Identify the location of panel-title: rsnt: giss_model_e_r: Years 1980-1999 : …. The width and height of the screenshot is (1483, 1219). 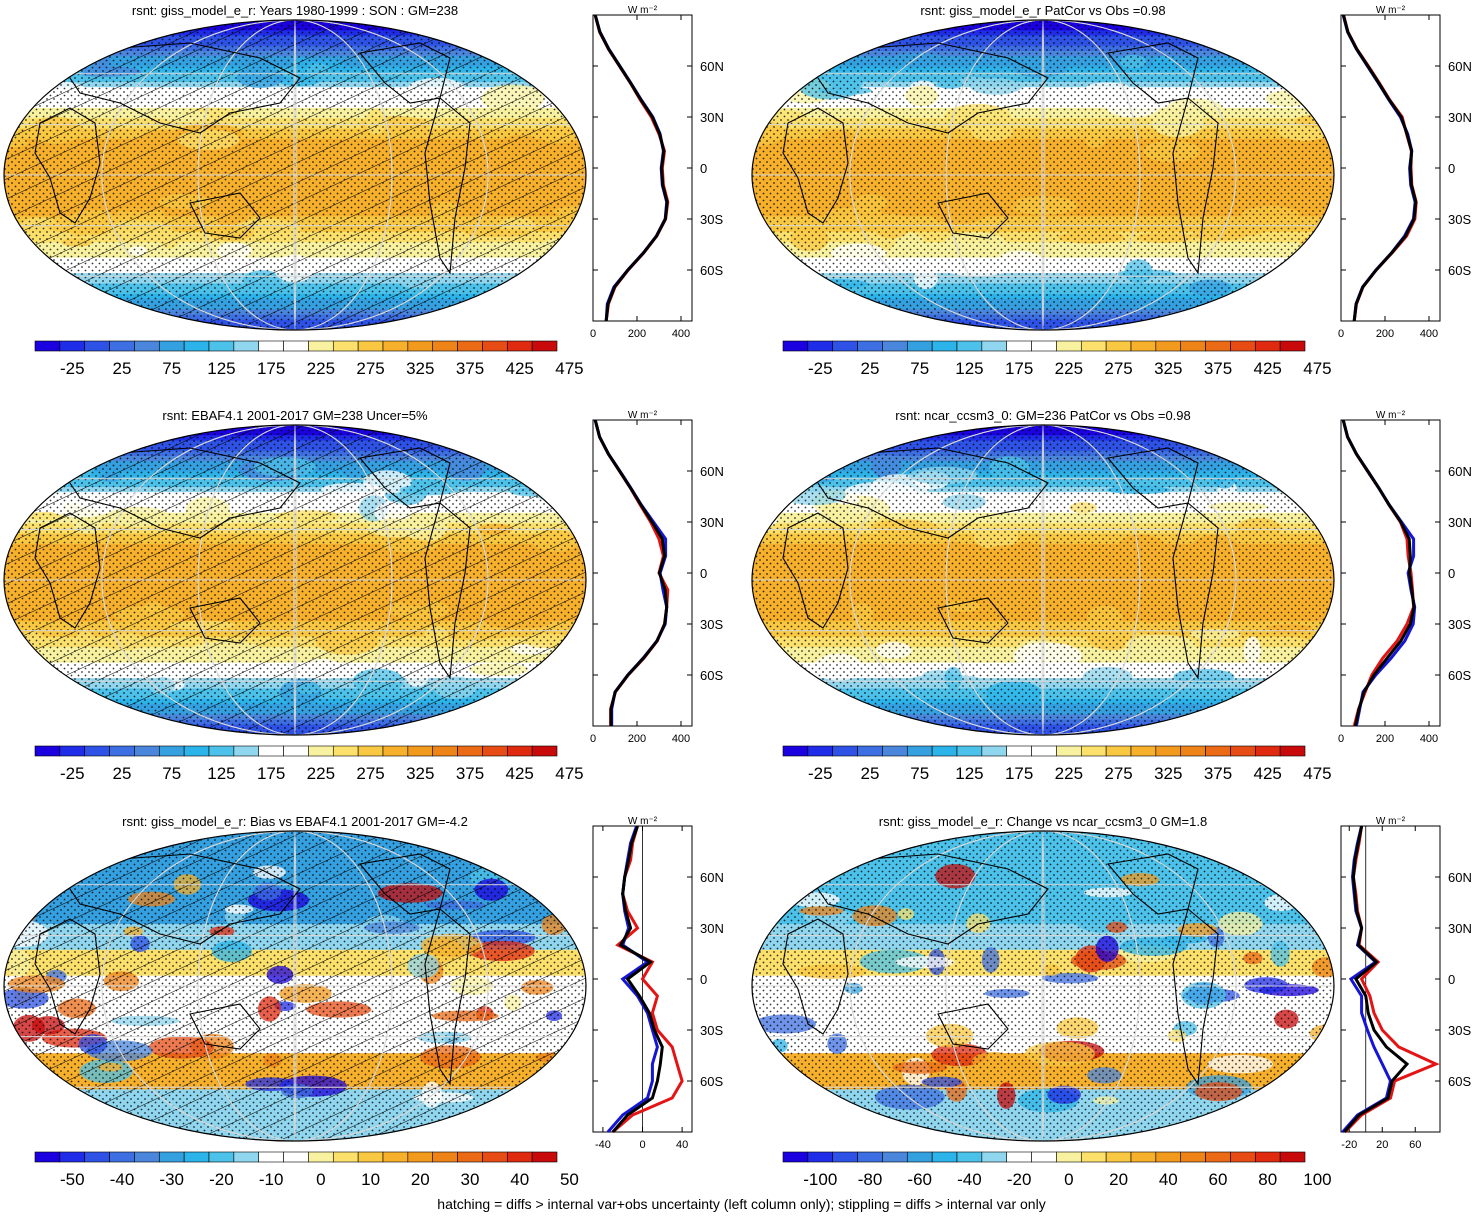
(295, 10).